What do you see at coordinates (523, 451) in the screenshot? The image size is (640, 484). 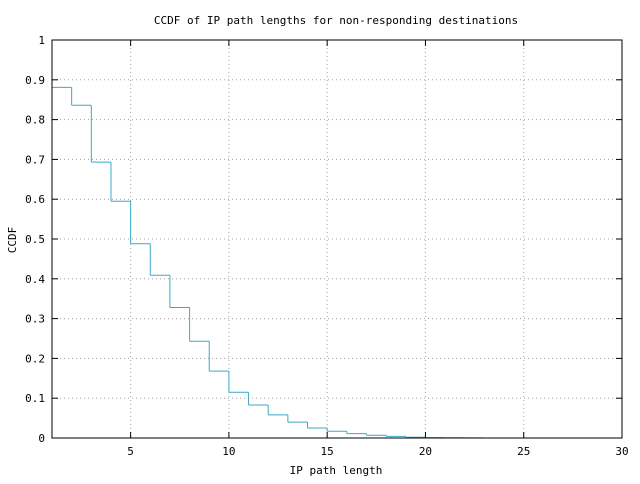 I see `x-tick-label: 25` at bounding box center [523, 451].